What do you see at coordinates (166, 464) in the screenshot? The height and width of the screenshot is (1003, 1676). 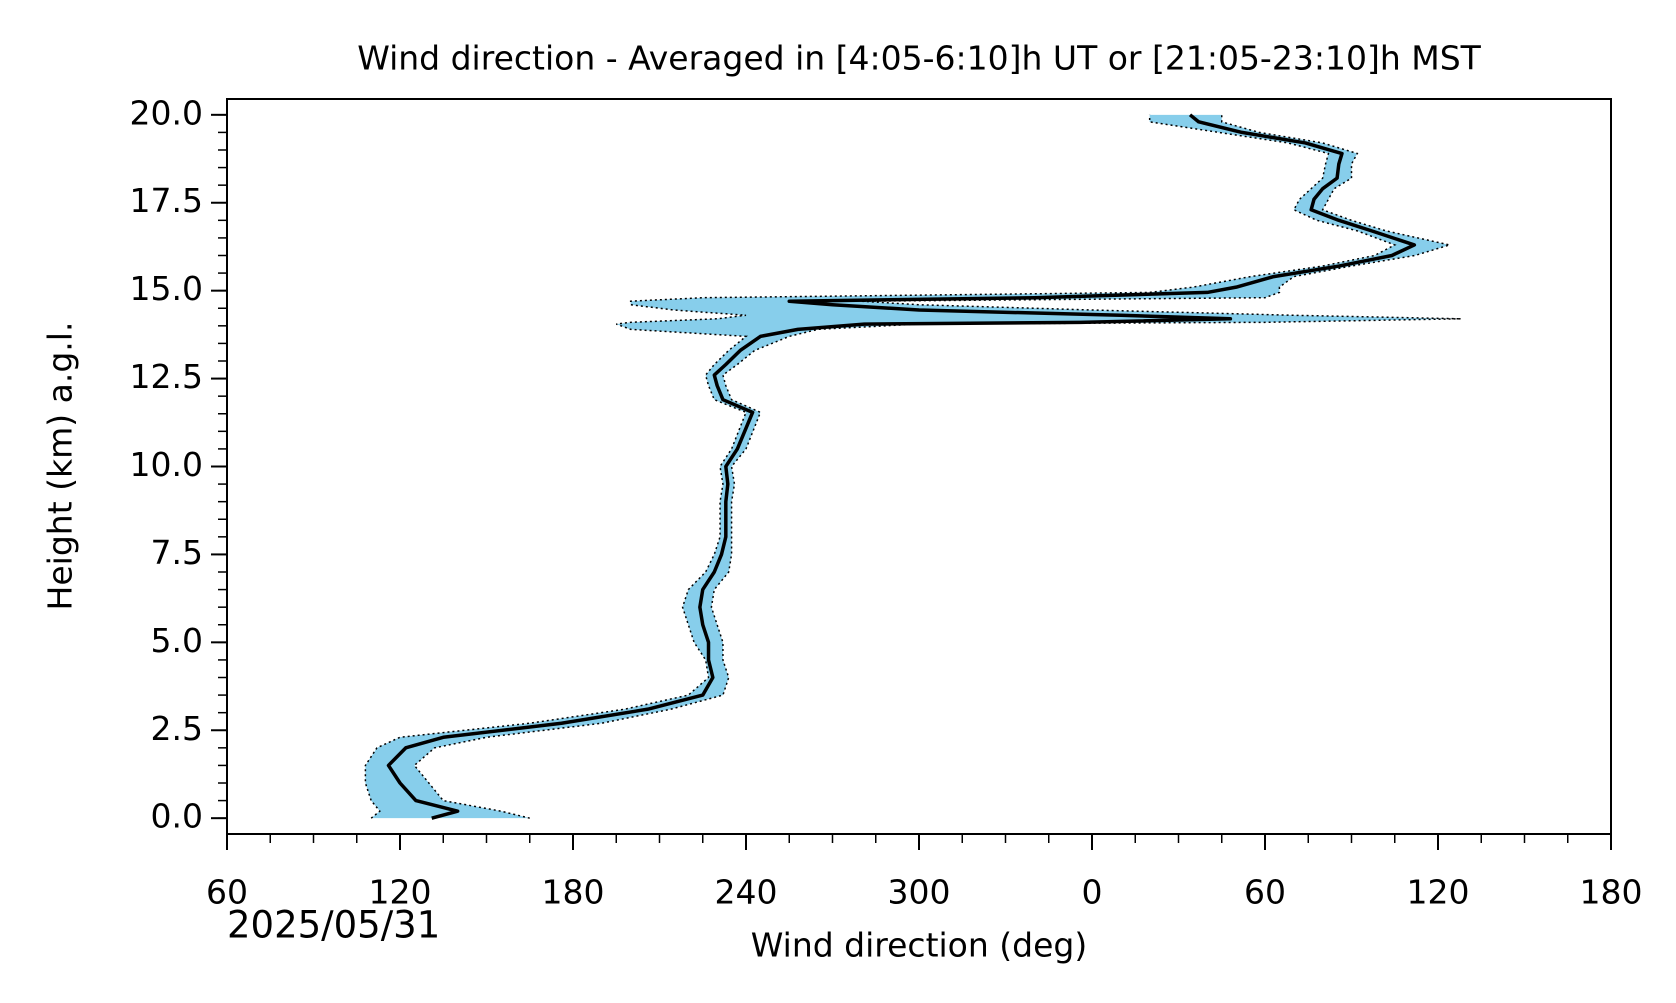 I see `y-tick-label: 10.0` at bounding box center [166, 464].